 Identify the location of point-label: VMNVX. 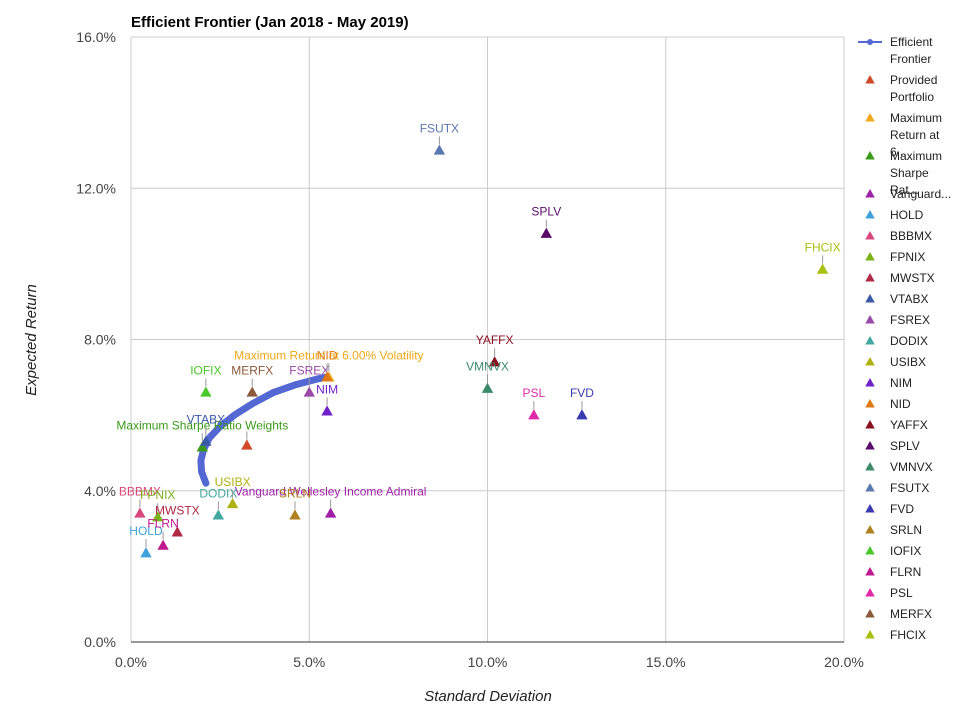
(487, 367).